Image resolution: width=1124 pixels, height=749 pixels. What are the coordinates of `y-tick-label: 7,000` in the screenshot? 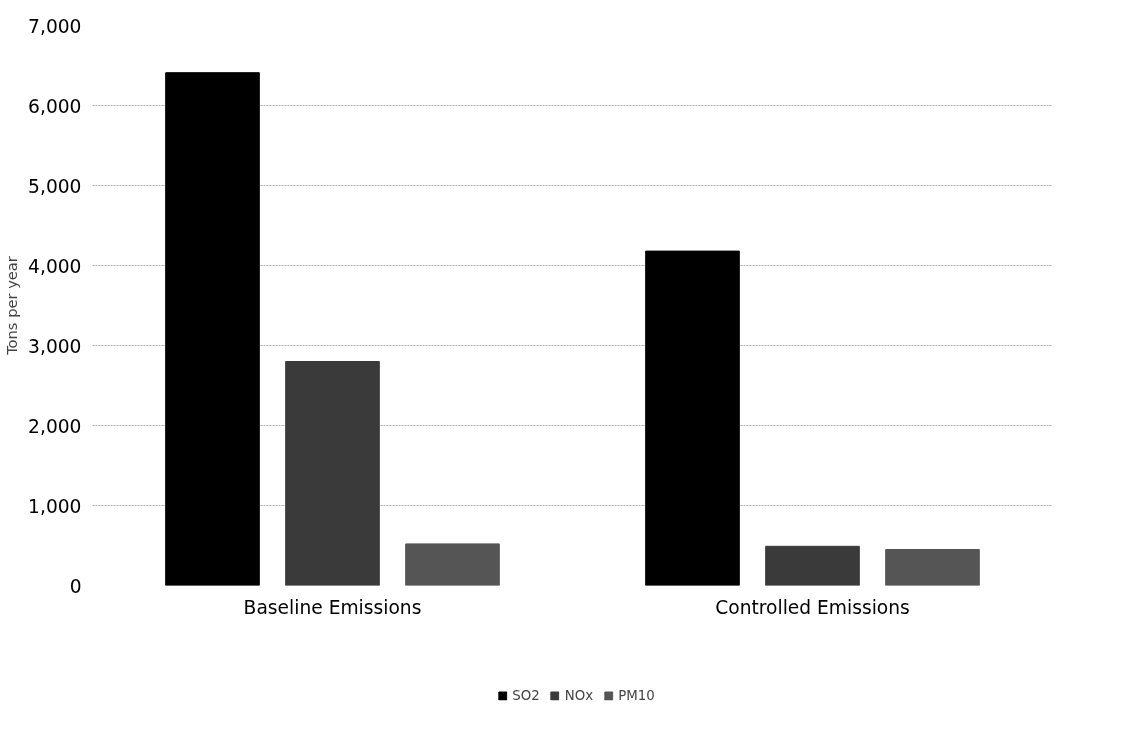 It's located at (55, 26).